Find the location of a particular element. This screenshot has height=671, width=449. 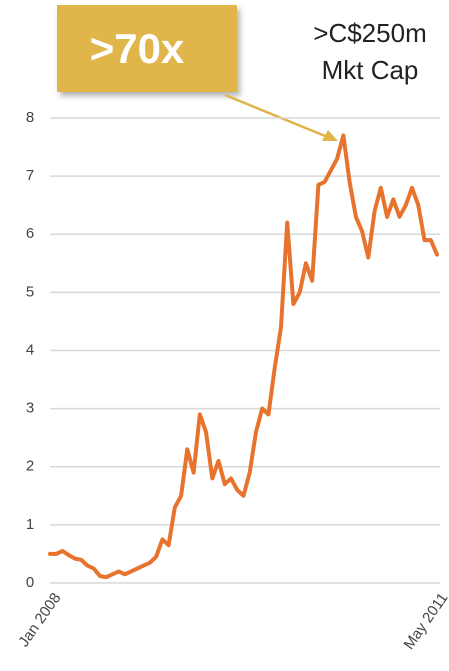

y-tick-label: 4 is located at coordinates (30, 349).